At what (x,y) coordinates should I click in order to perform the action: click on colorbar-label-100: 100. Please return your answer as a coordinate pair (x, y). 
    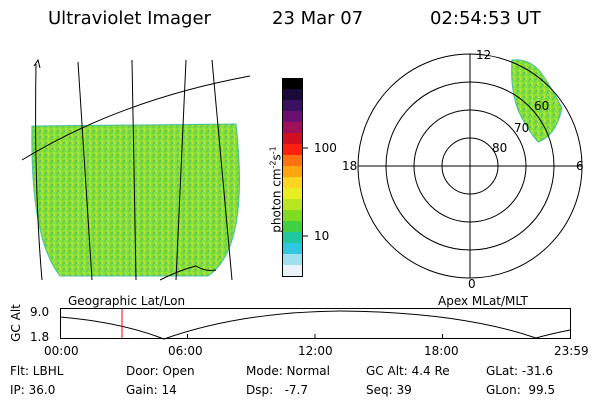
    Looking at the image, I should click on (325, 148).